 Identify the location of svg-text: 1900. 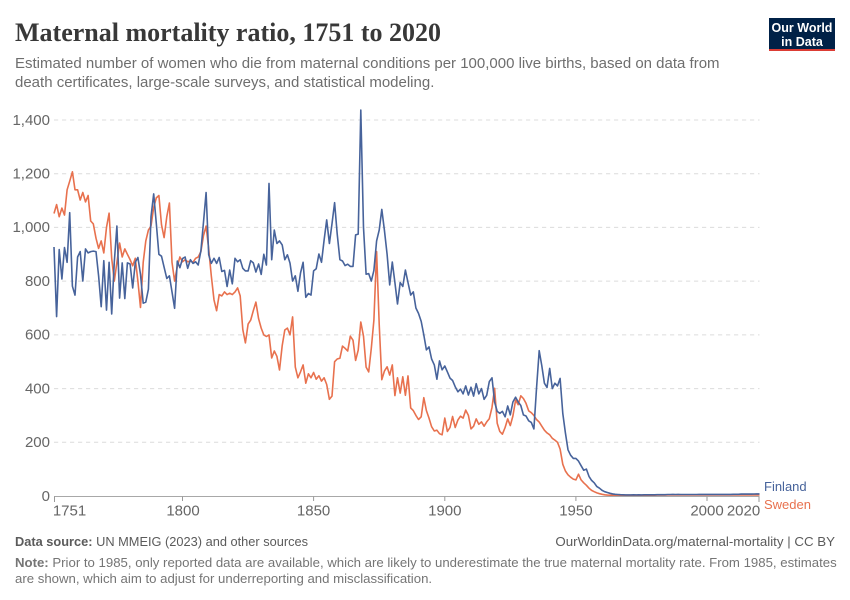
(444, 511).